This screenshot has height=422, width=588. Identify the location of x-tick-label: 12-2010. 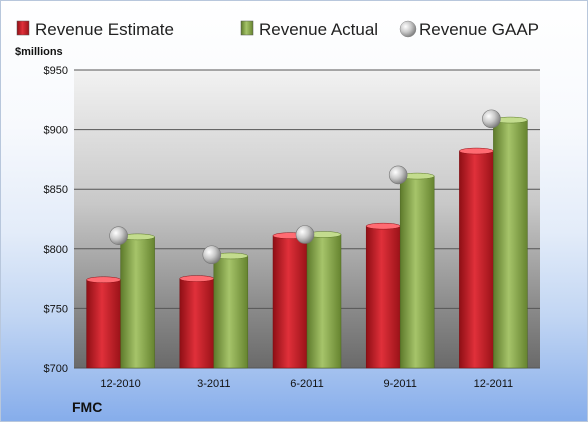
(120, 384).